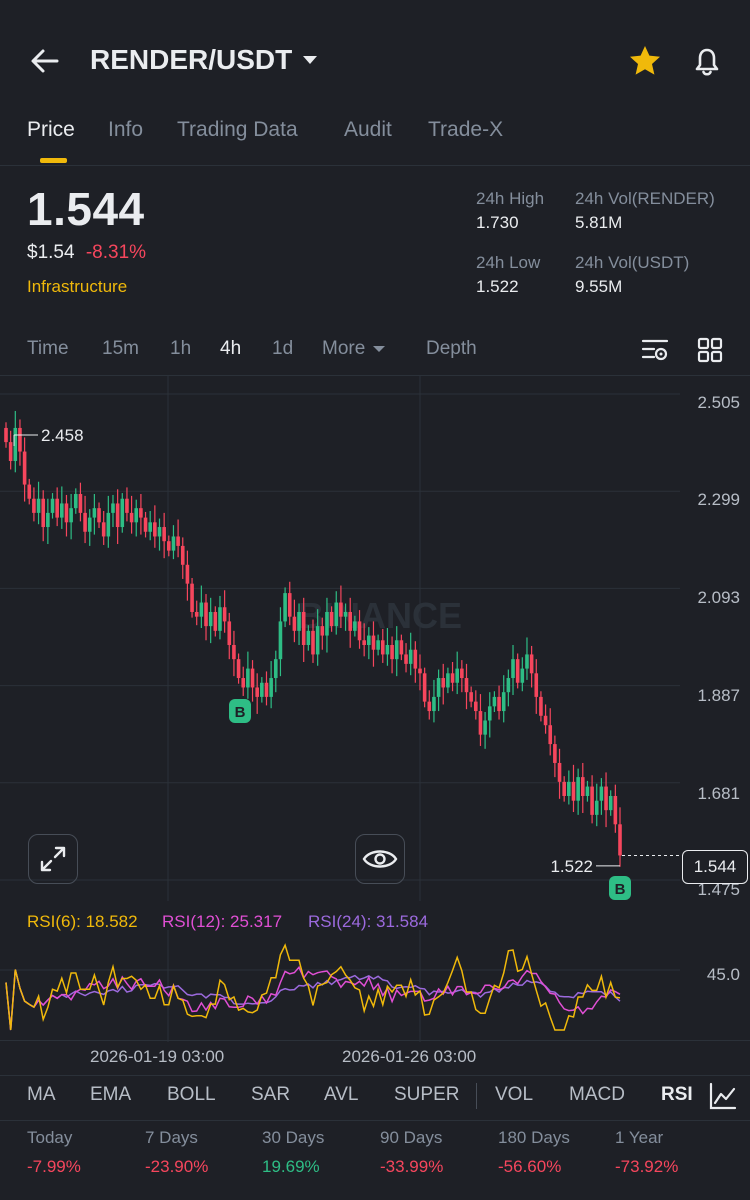 The width and height of the screenshot is (750, 1200). I want to click on perf-label-180d: 180 Days, so click(534, 1137).